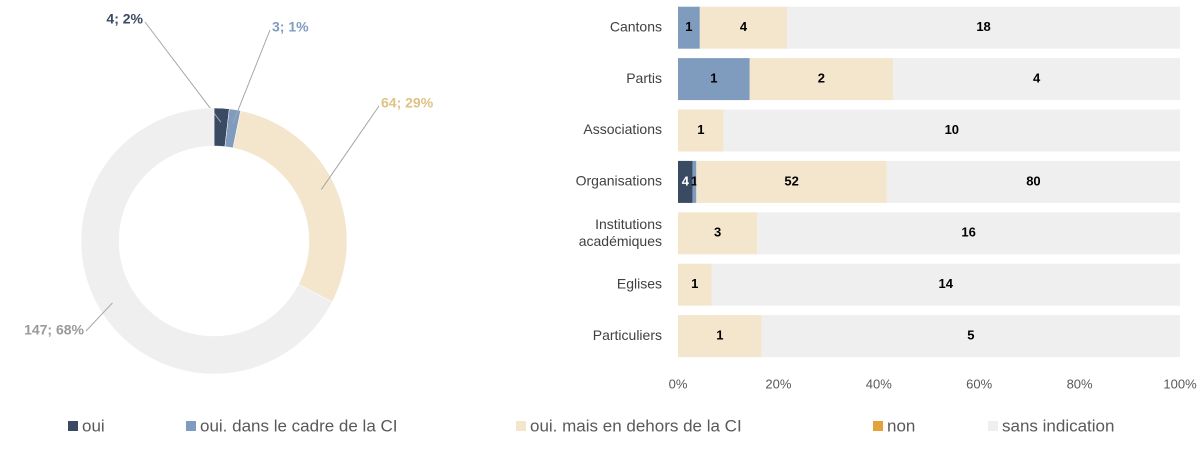 This screenshot has width=1203, height=461. What do you see at coordinates (54, 330) in the screenshot?
I see `data-label: 147; 68%` at bounding box center [54, 330].